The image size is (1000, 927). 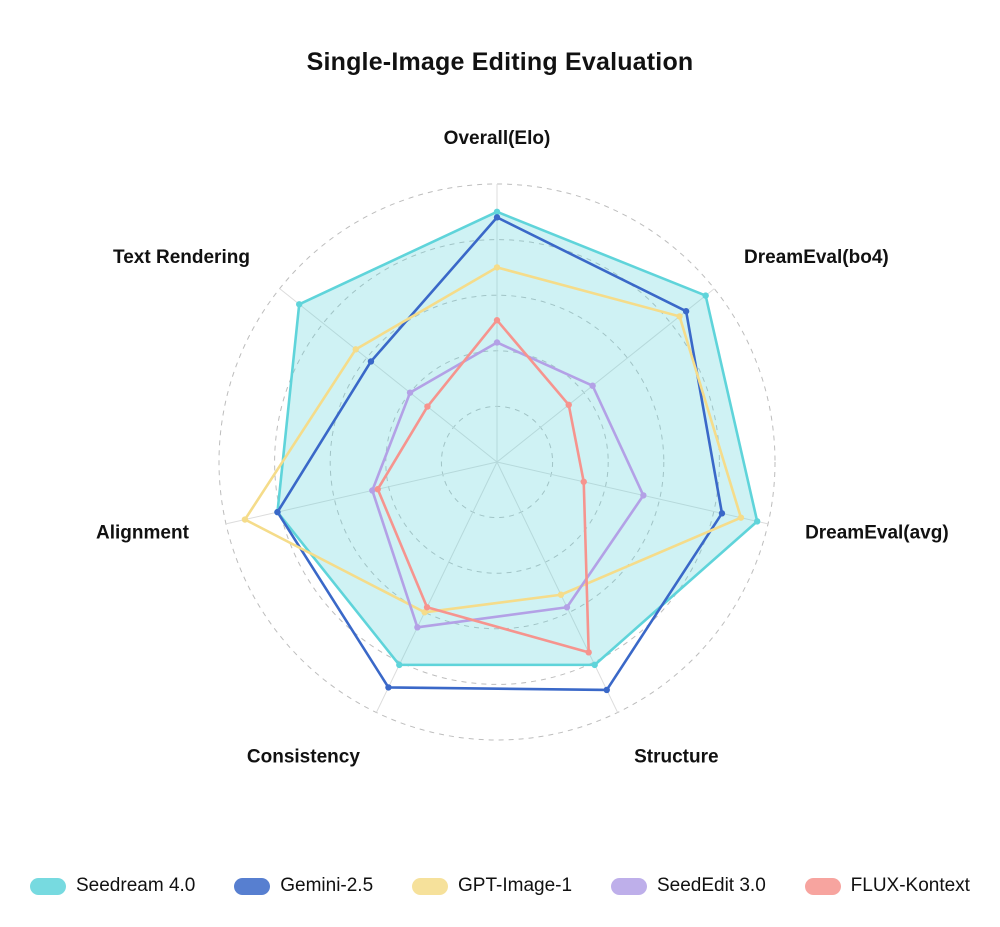 I want to click on legend-item: GPT-Image-1, so click(x=492, y=886).